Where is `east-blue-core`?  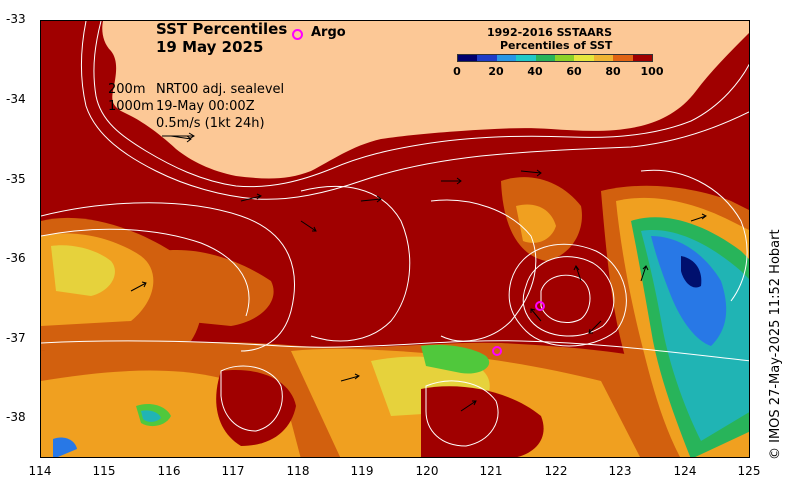
east-blue-core is located at coordinates (689, 291).